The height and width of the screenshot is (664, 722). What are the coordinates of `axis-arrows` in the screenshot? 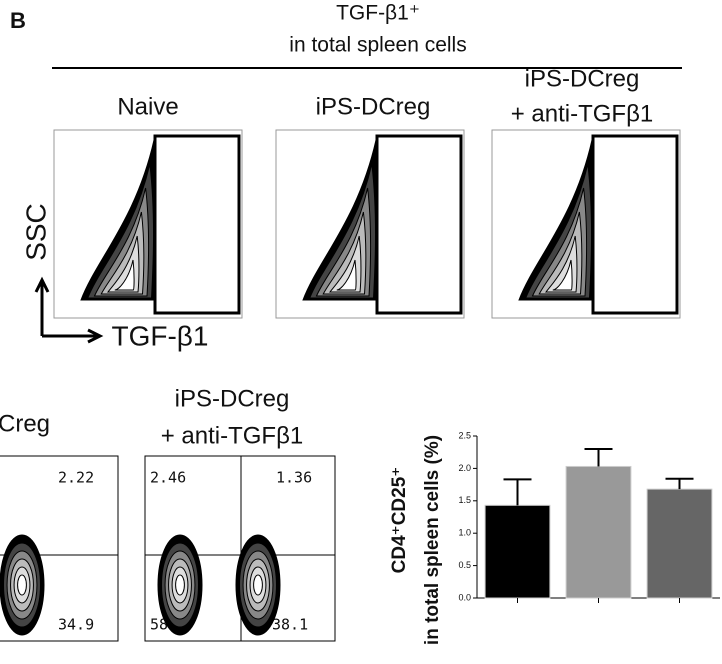 It's located at (69, 310).